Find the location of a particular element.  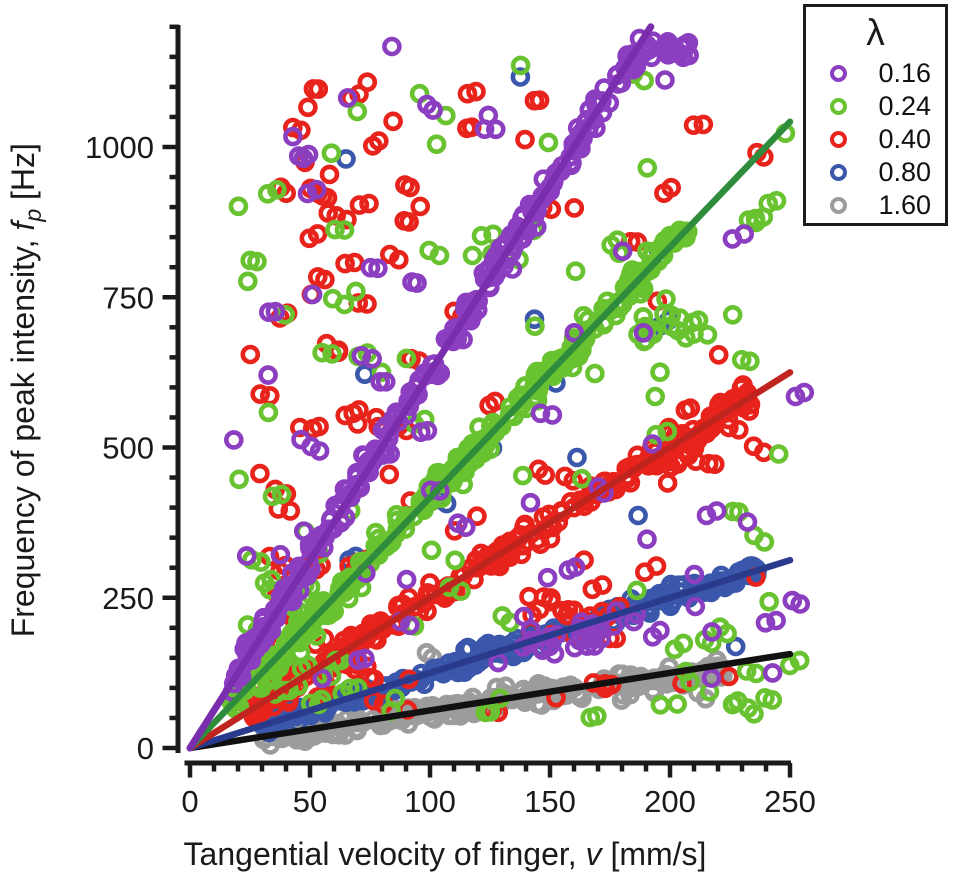

x-tick-label-100: 100 is located at coordinates (430, 801).